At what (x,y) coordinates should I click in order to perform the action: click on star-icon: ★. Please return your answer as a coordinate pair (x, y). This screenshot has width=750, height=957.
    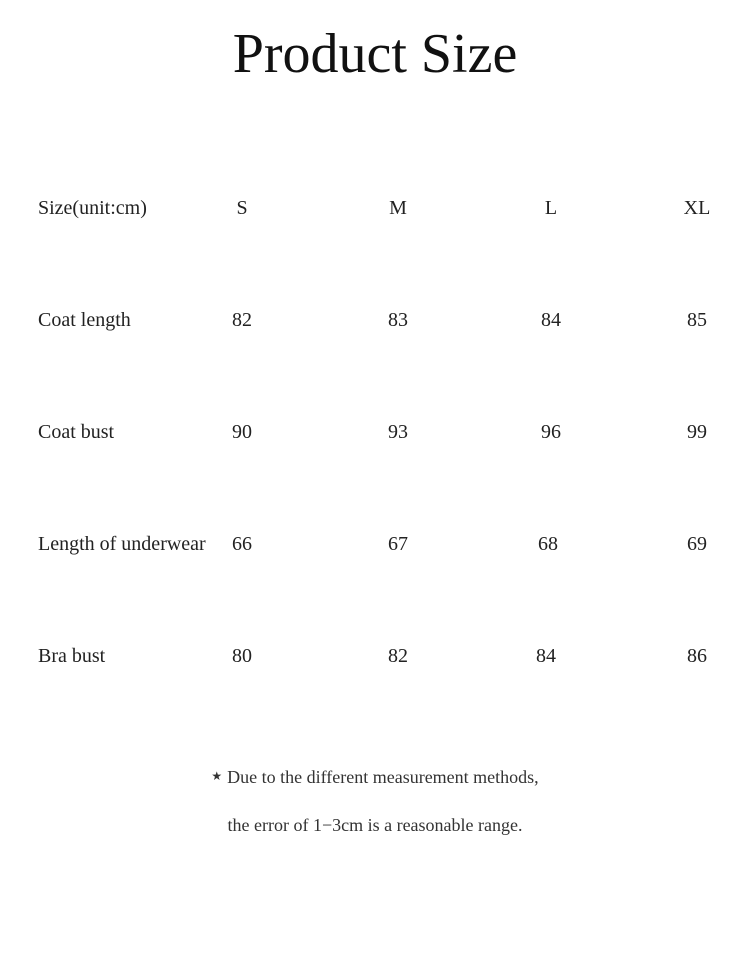
    Looking at the image, I should click on (217, 776).